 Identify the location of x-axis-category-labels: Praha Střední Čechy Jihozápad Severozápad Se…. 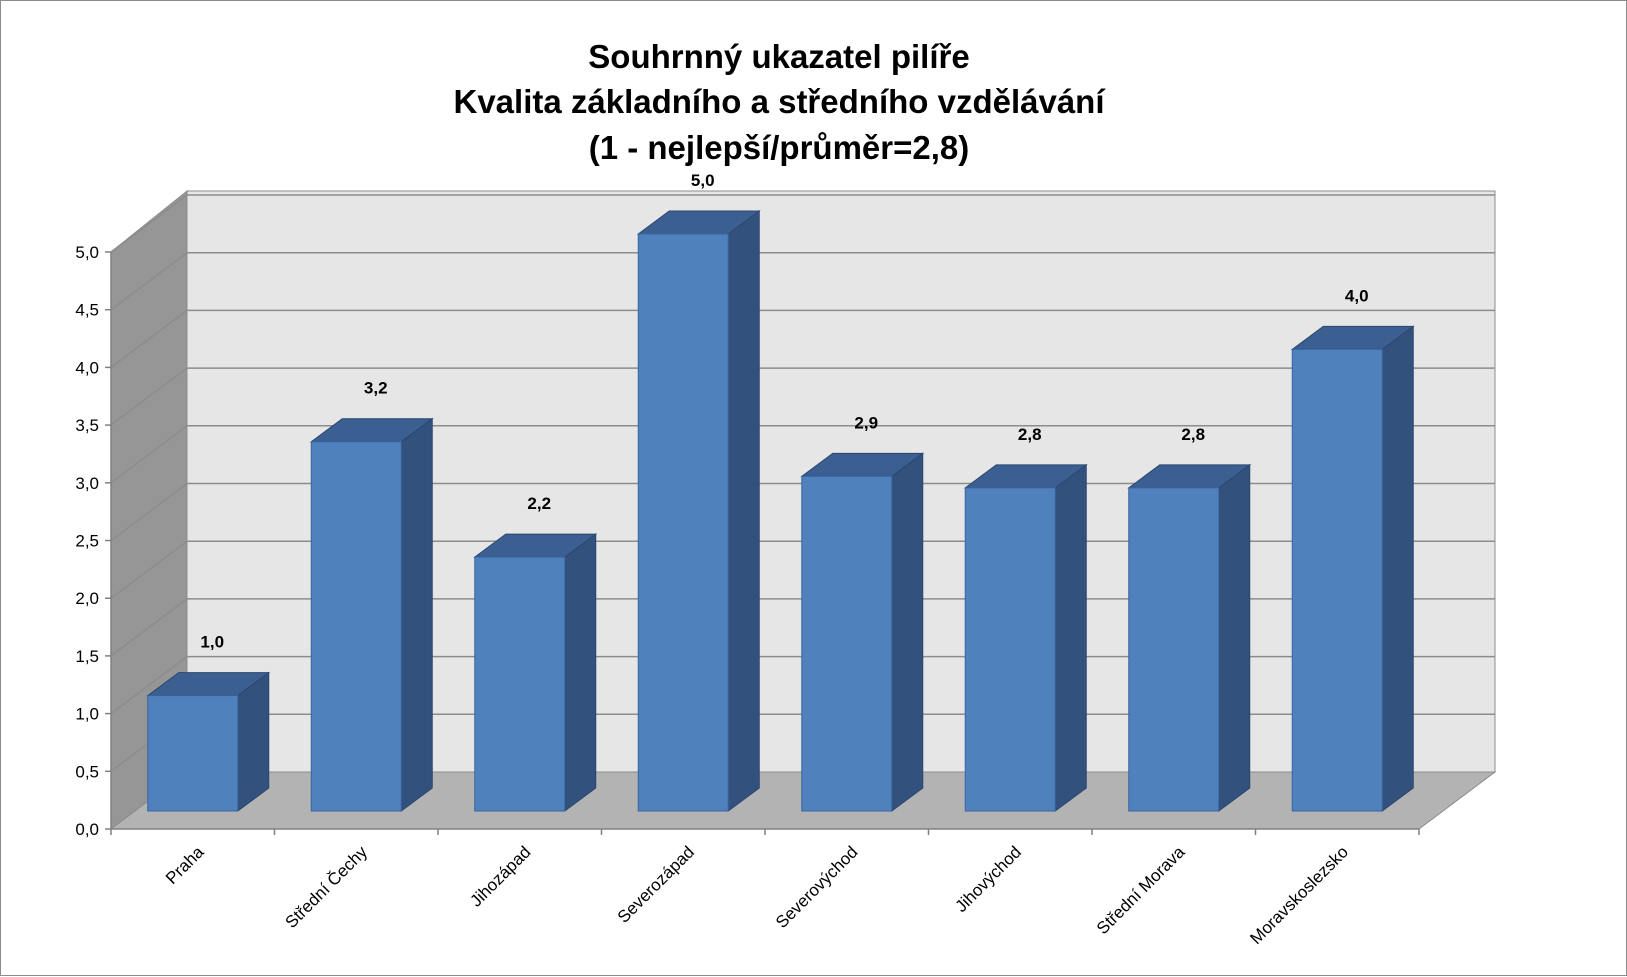
(757, 895).